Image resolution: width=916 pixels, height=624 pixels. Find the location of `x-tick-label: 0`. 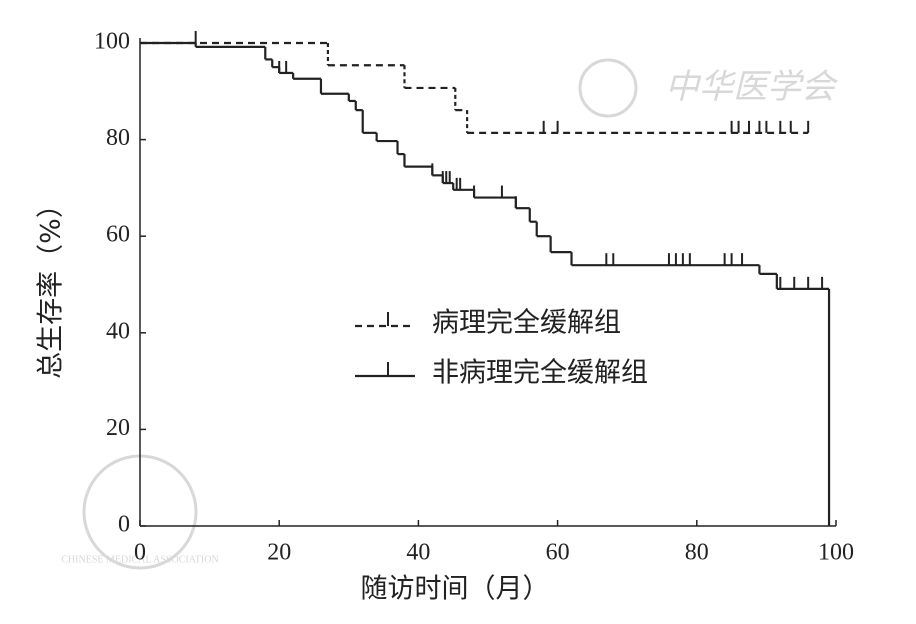

x-tick-label: 0 is located at coordinates (140, 553).